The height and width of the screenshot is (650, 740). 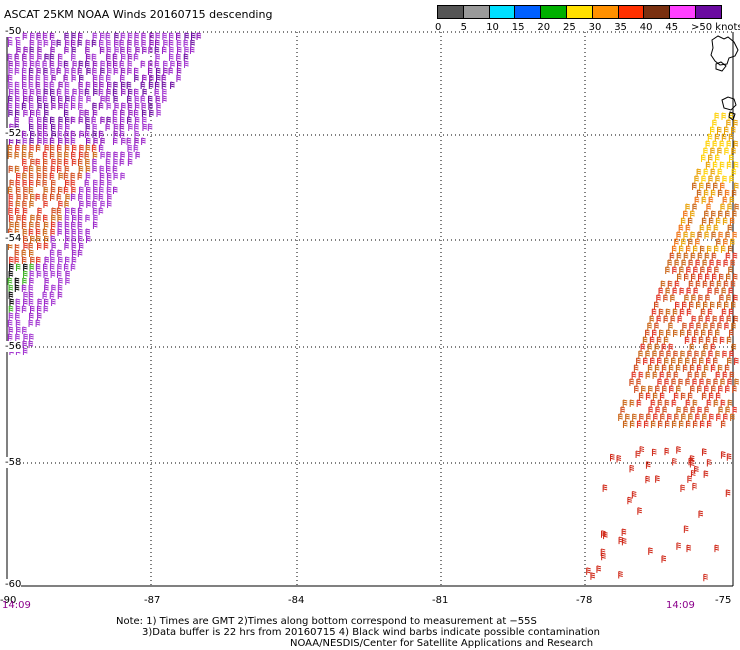 I want to click on lon-label-84: -84, so click(x=296, y=600).